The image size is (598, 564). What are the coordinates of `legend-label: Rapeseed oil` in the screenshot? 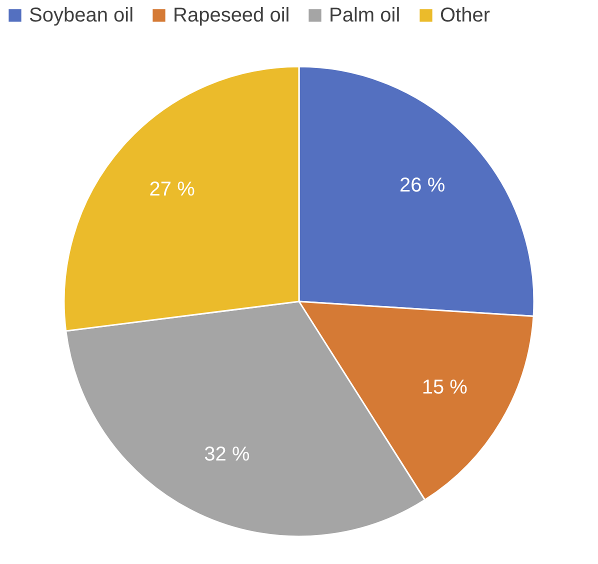 It's located at (231, 15).